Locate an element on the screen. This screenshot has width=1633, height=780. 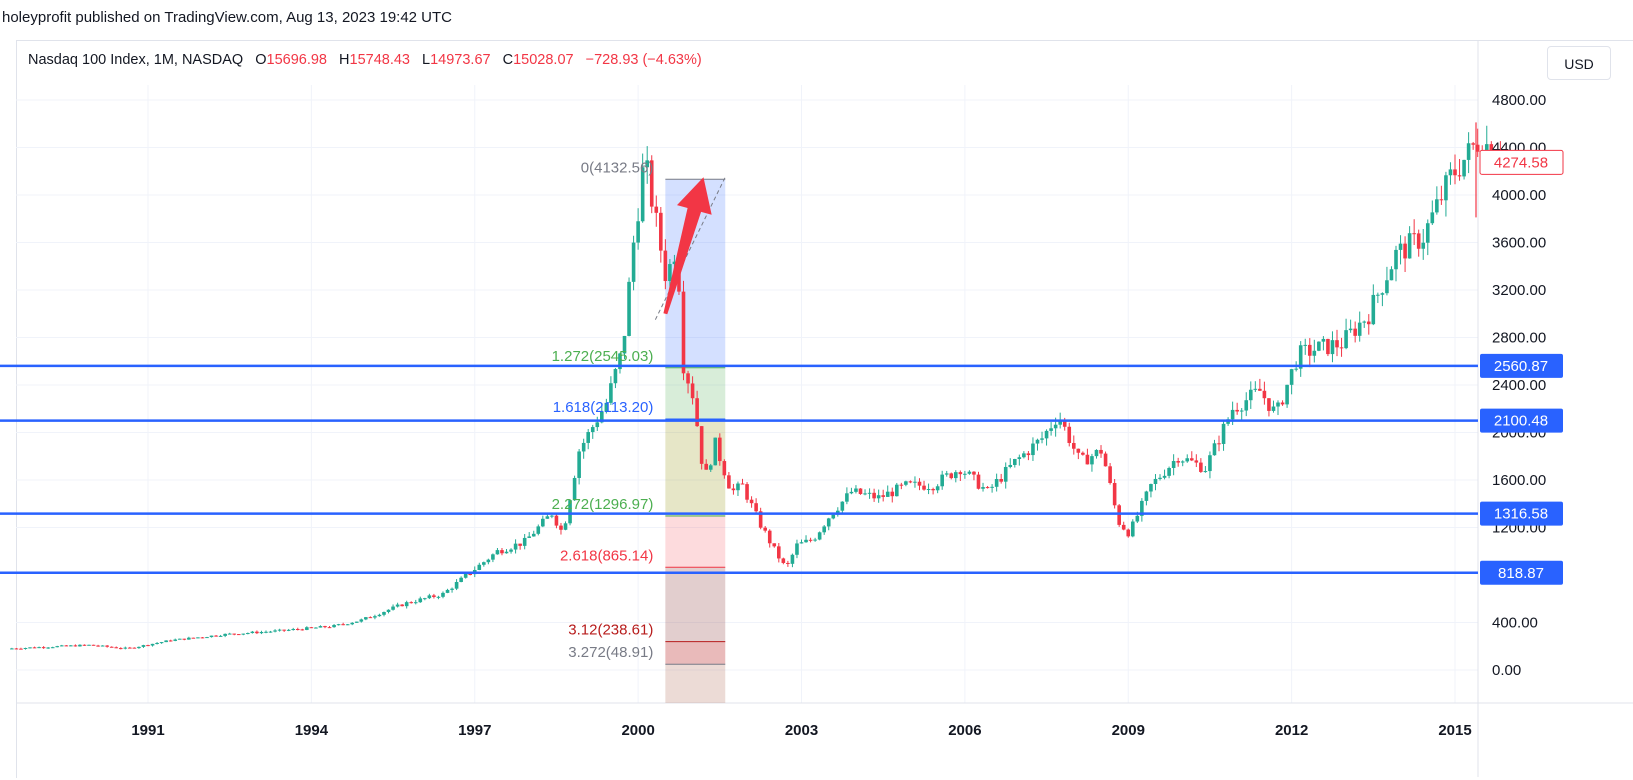
price-tag-label: 1316.58 is located at coordinates (1521, 514).